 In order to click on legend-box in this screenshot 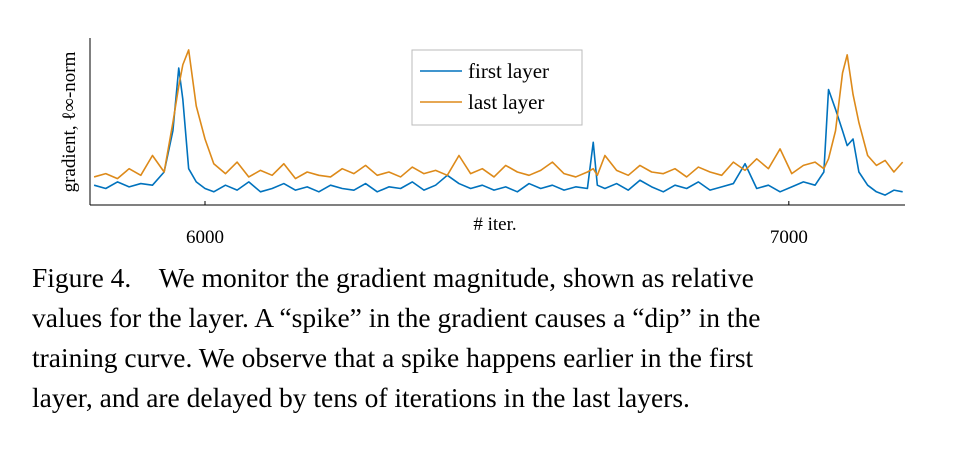, I will do `click(497, 87)`.